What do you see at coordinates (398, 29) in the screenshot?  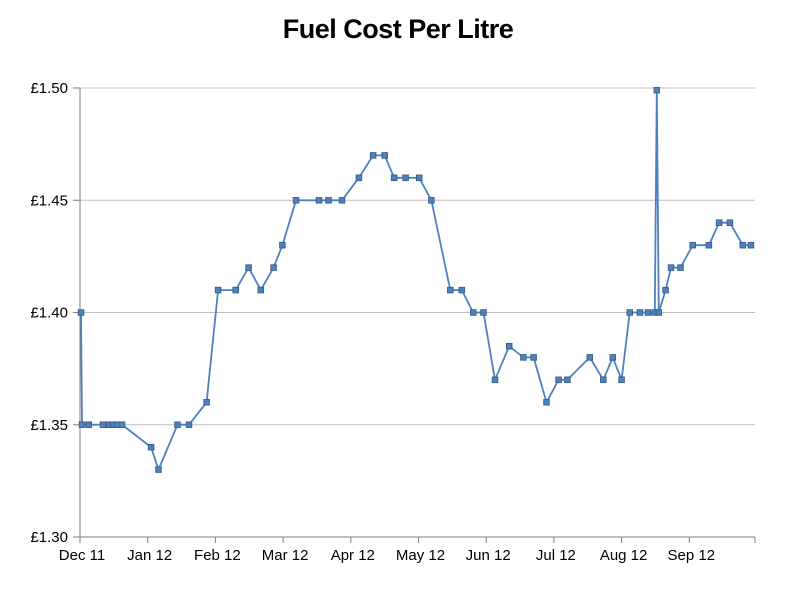 I see `chart-title: Fuel Cost Per Litre` at bounding box center [398, 29].